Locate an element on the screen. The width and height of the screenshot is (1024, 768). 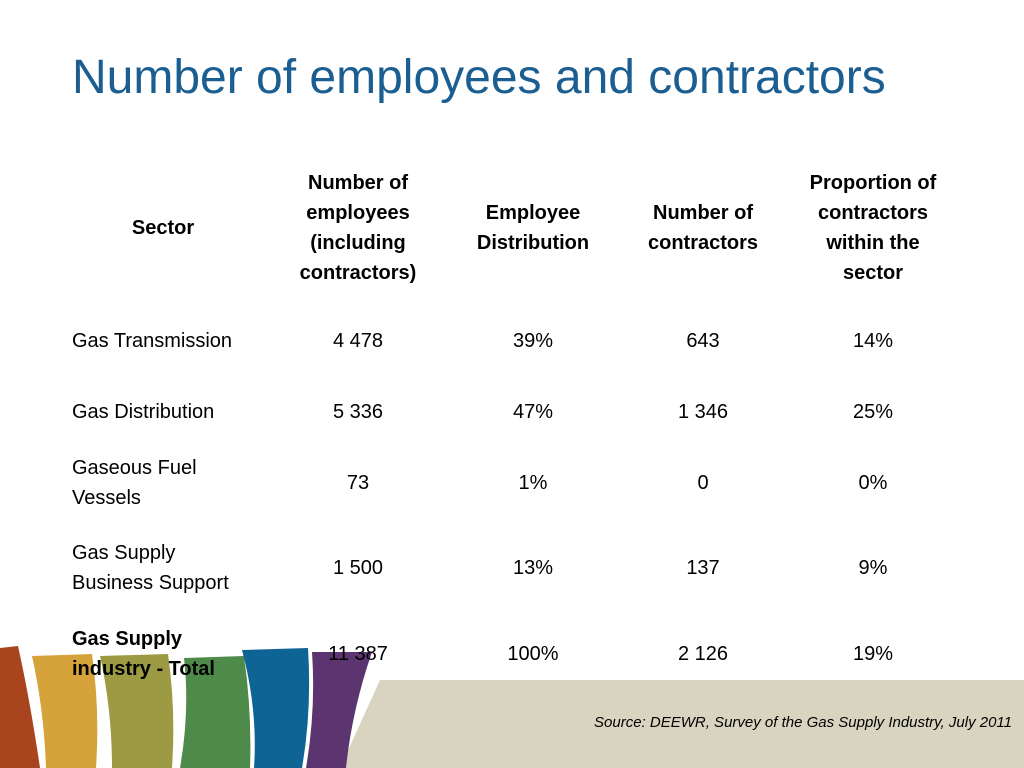
table-row: Gas Transmission 4 478 39% 643 14% is located at coordinates (508, 341).